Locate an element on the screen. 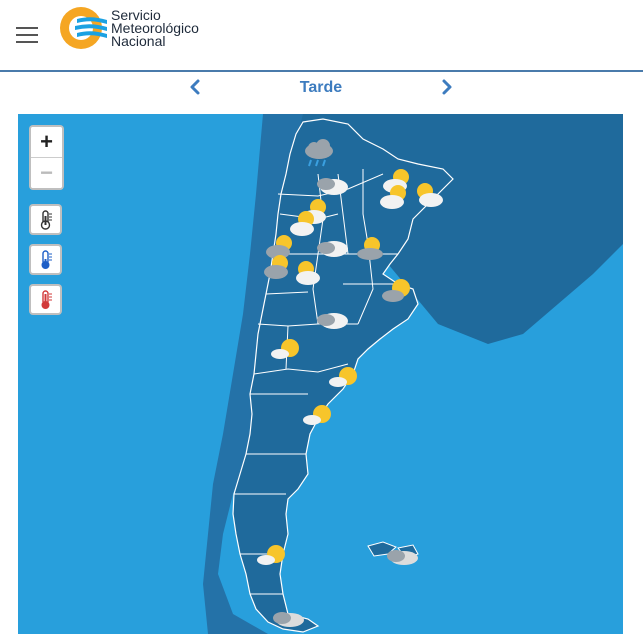 The width and height of the screenshot is (643, 634). temperature-layer-button is located at coordinates (45, 219).